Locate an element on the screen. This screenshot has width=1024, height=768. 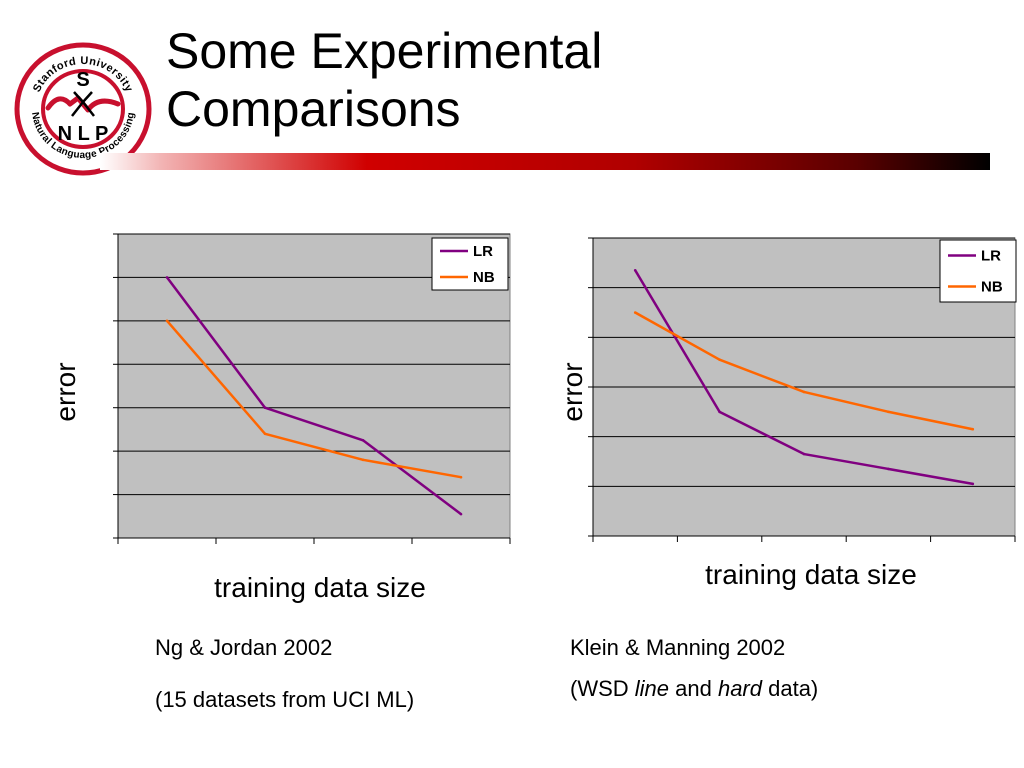
title-underline-bar is located at coordinates (545, 161).